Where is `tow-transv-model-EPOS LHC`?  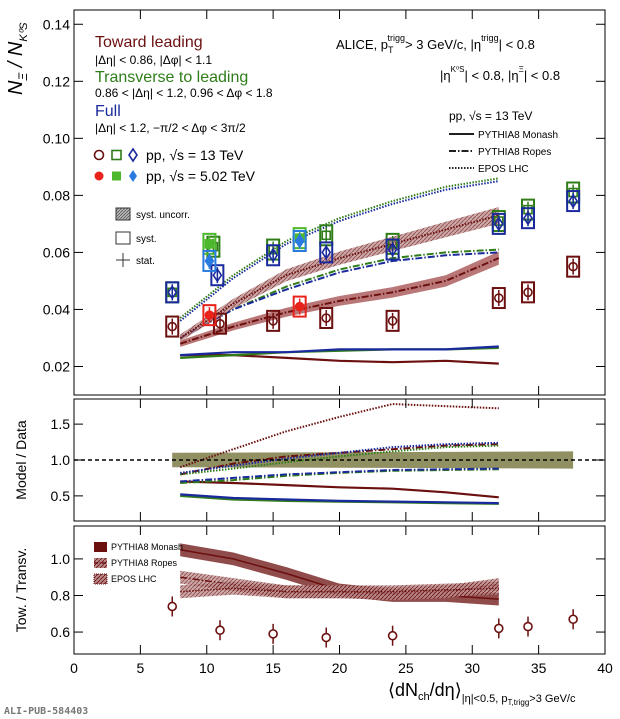 tow-transv-model-EPOS LHC is located at coordinates (339, 590).